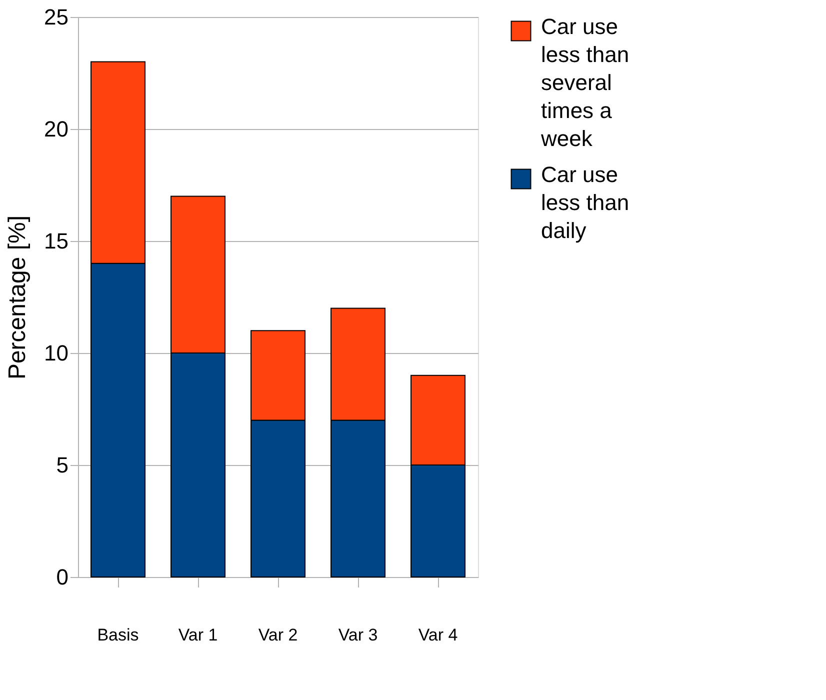 This screenshot has width=826, height=700. I want to click on y-tick-label: 5, so click(62, 465).